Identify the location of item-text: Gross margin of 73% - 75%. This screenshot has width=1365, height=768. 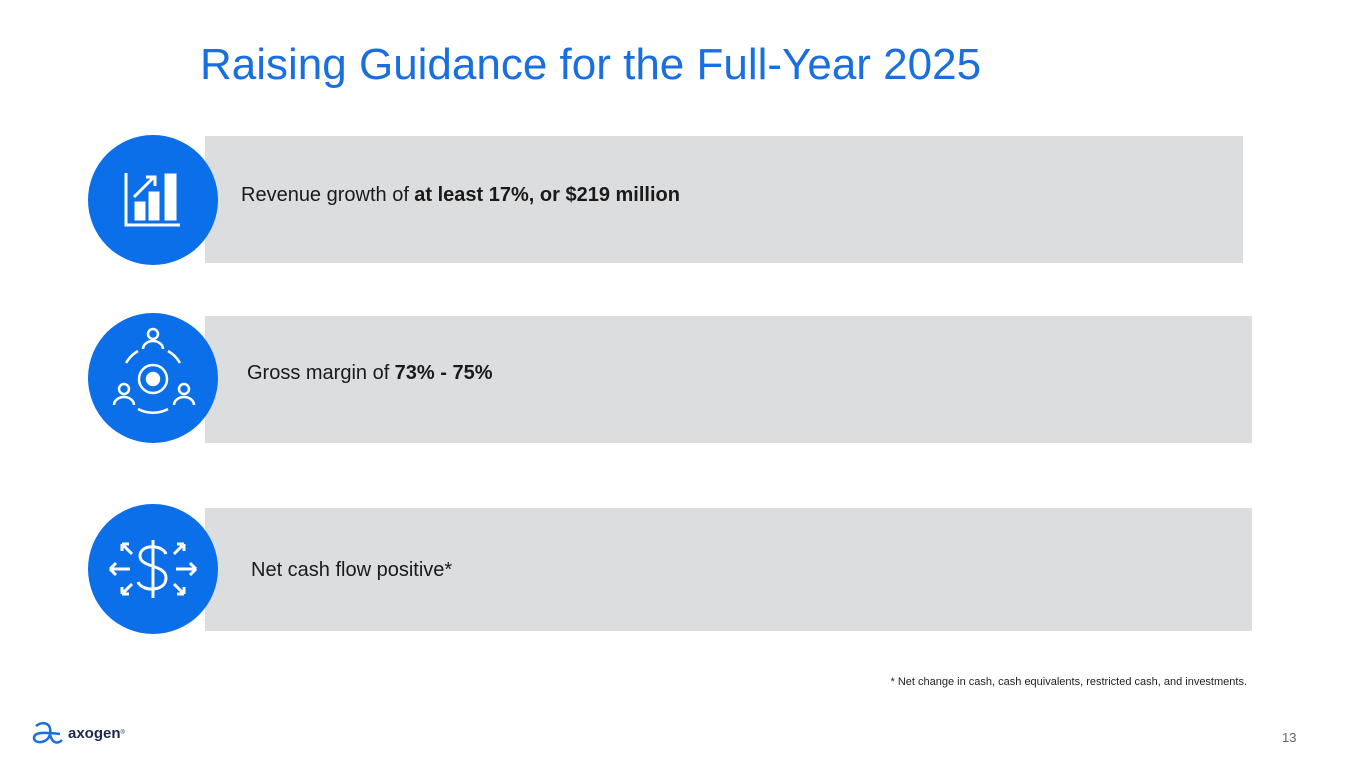
(370, 373).